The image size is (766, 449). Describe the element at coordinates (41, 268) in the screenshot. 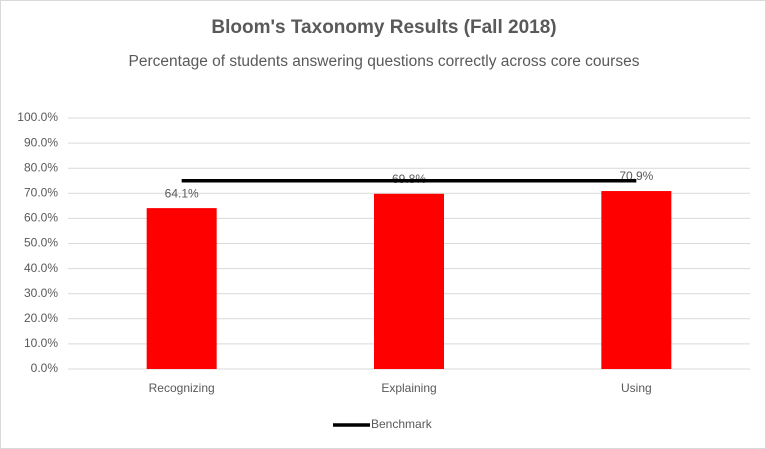

I see `y-tick-label: 40.0%` at that location.